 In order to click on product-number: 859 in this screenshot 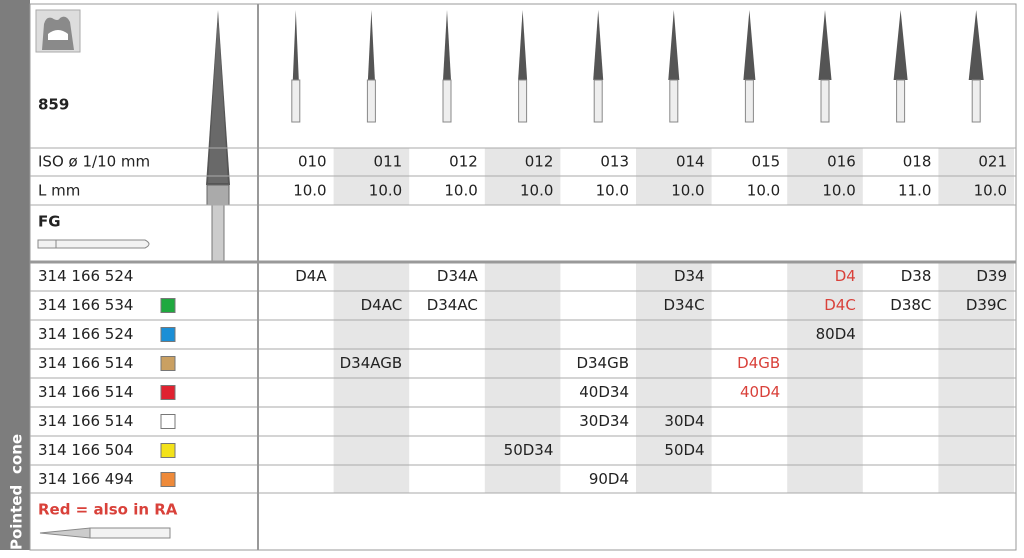, I will do `click(53, 105)`.